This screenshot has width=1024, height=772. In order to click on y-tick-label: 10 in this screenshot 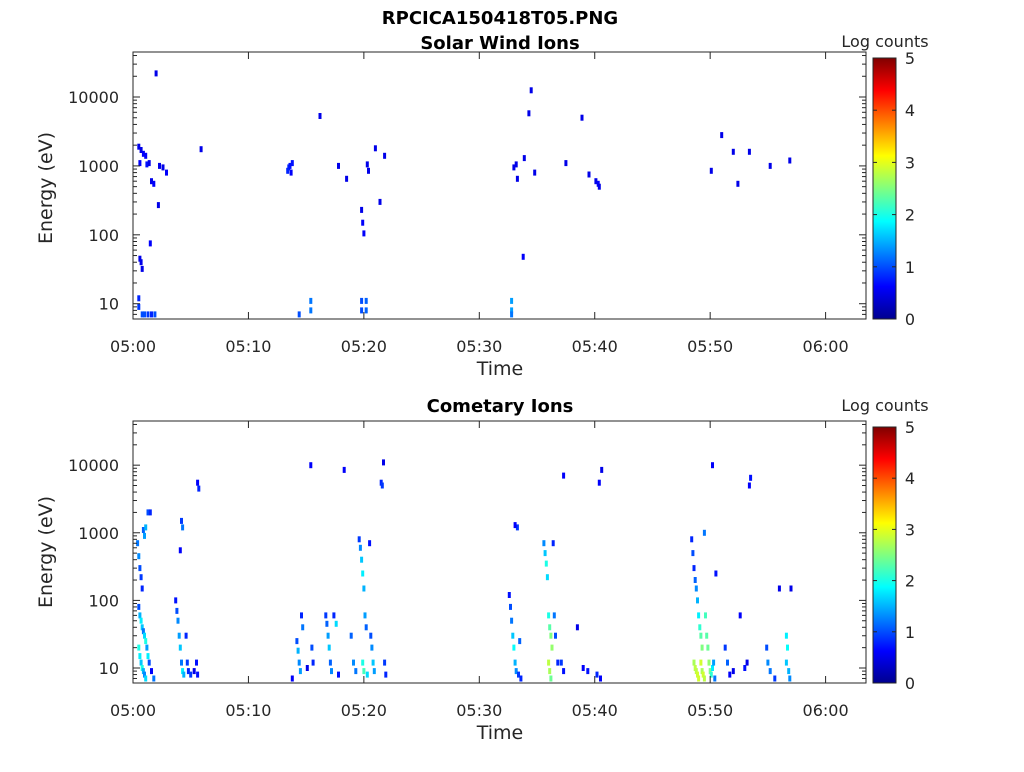, I will do `click(109, 668)`.